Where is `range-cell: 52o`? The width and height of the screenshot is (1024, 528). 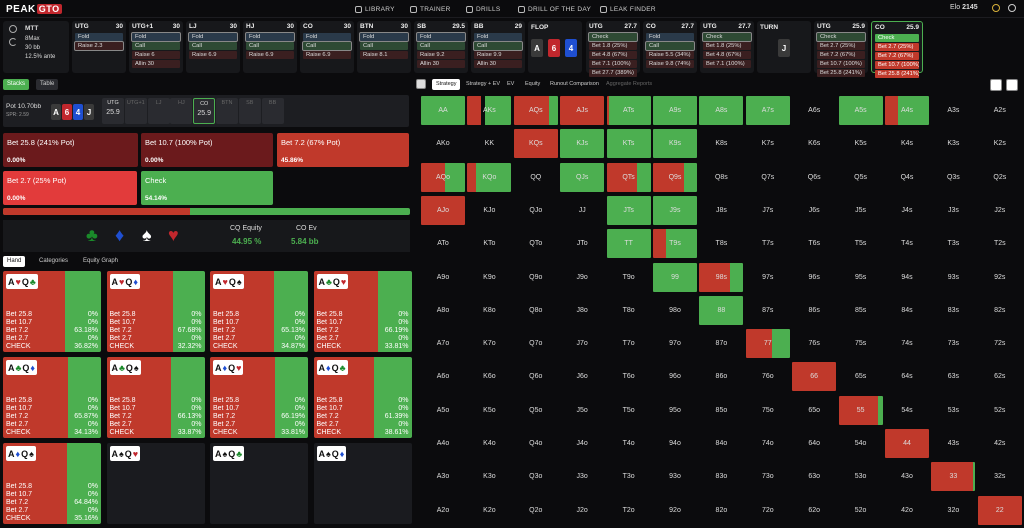
range-cell: 52o is located at coordinates (861, 510).